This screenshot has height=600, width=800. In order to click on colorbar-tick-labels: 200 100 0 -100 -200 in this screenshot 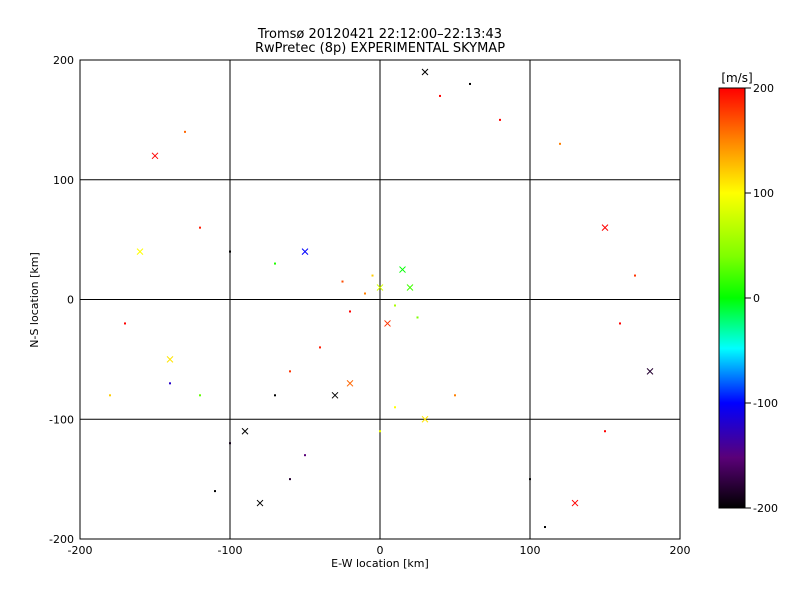, I will do `click(761, 298)`.